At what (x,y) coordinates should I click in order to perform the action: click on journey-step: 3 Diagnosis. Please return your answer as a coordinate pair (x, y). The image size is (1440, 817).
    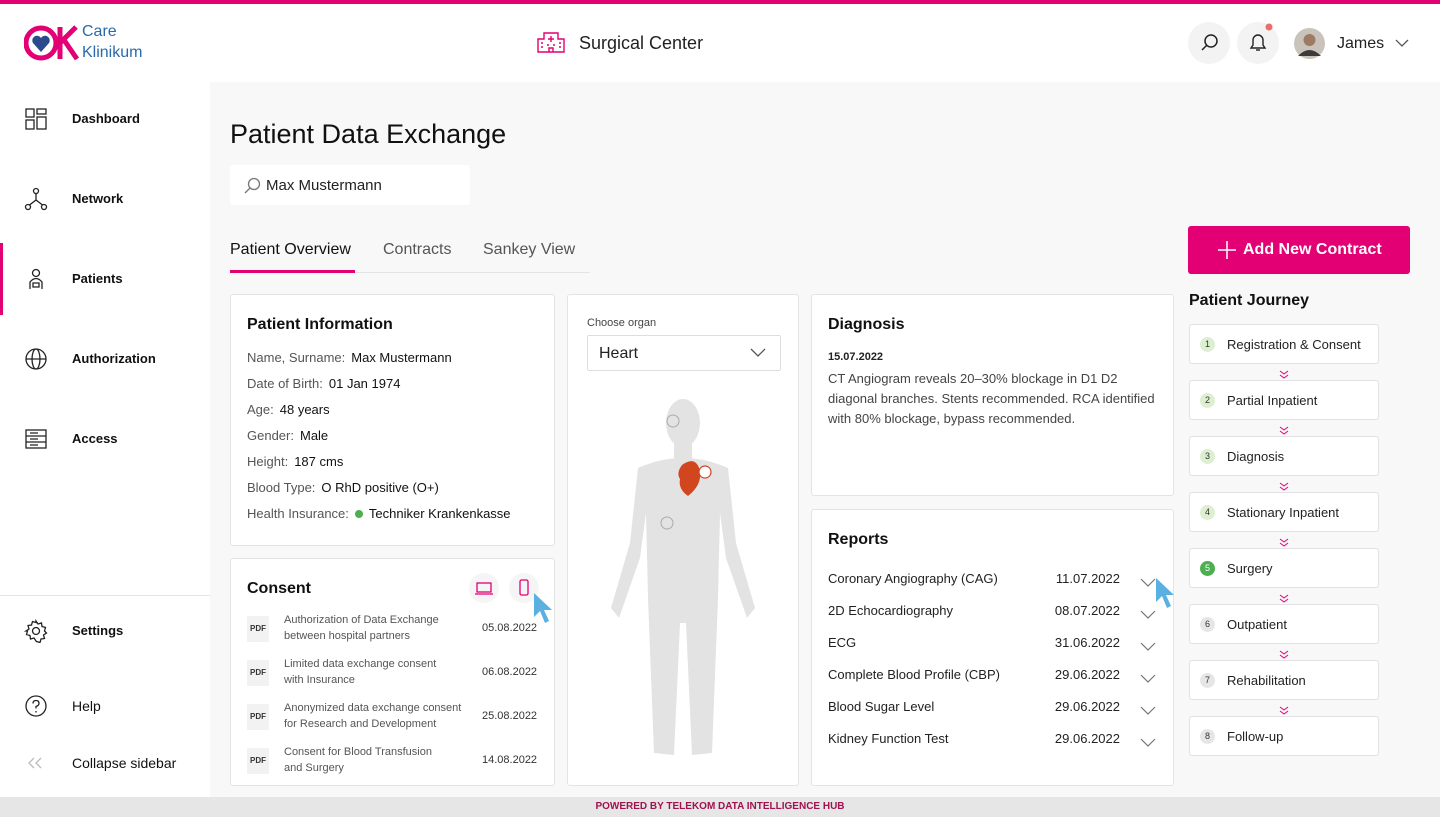
    Looking at the image, I should click on (1284, 456).